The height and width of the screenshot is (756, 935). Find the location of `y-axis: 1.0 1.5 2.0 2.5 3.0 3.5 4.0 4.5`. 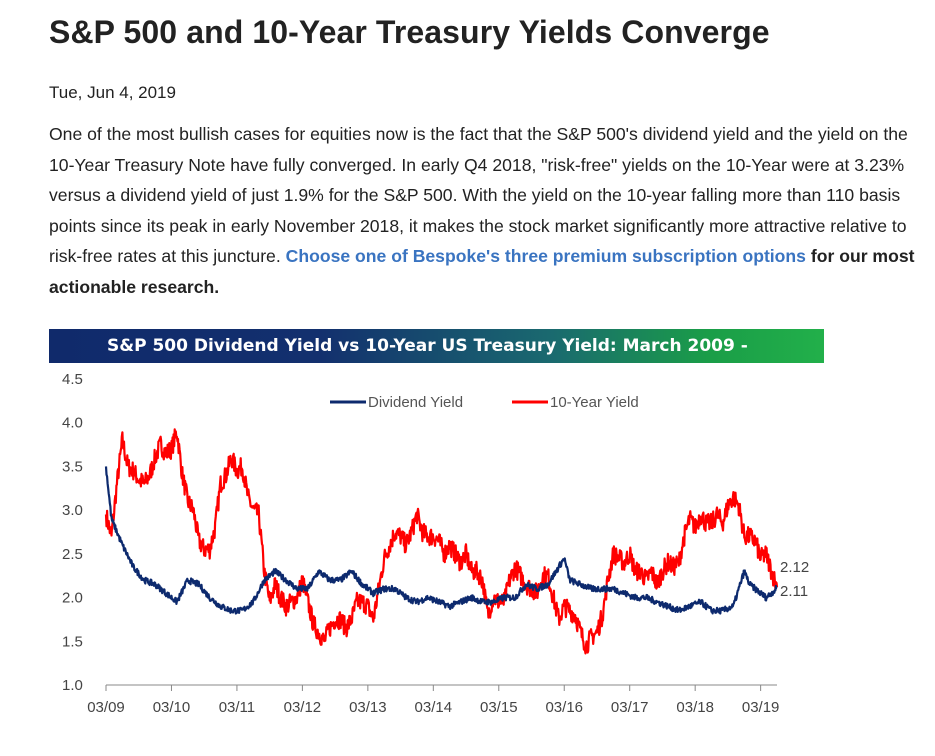

y-axis: 1.0 1.5 2.0 2.5 3.0 3.5 4.0 4.5 is located at coordinates (72, 532).